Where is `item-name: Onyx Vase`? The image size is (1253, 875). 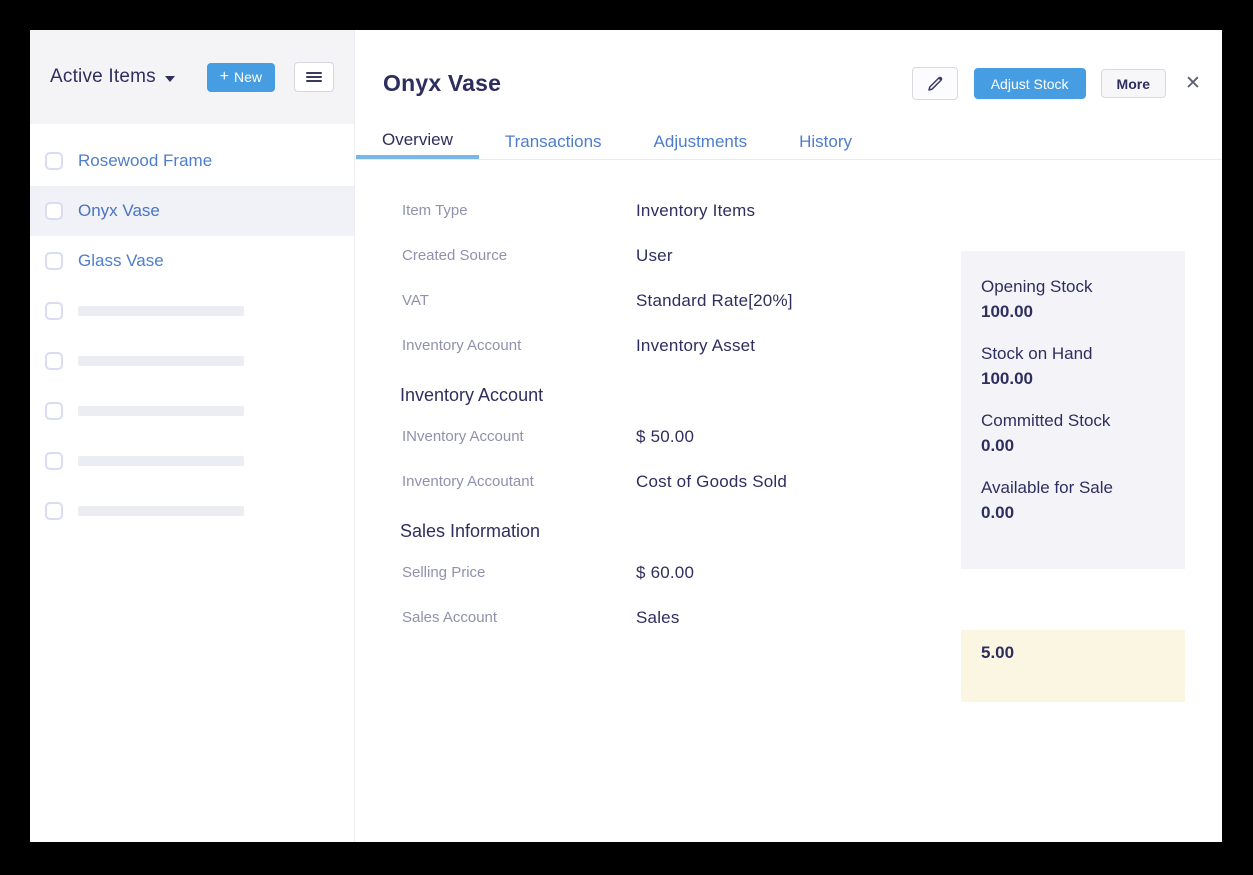 item-name: Onyx Vase is located at coordinates (119, 210).